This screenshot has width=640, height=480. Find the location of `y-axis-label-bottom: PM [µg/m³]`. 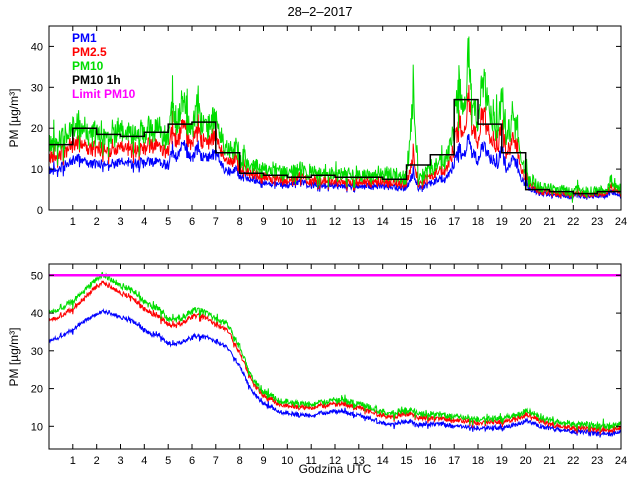

y-axis-label-bottom: PM [µg/m³] is located at coordinates (14, 357).